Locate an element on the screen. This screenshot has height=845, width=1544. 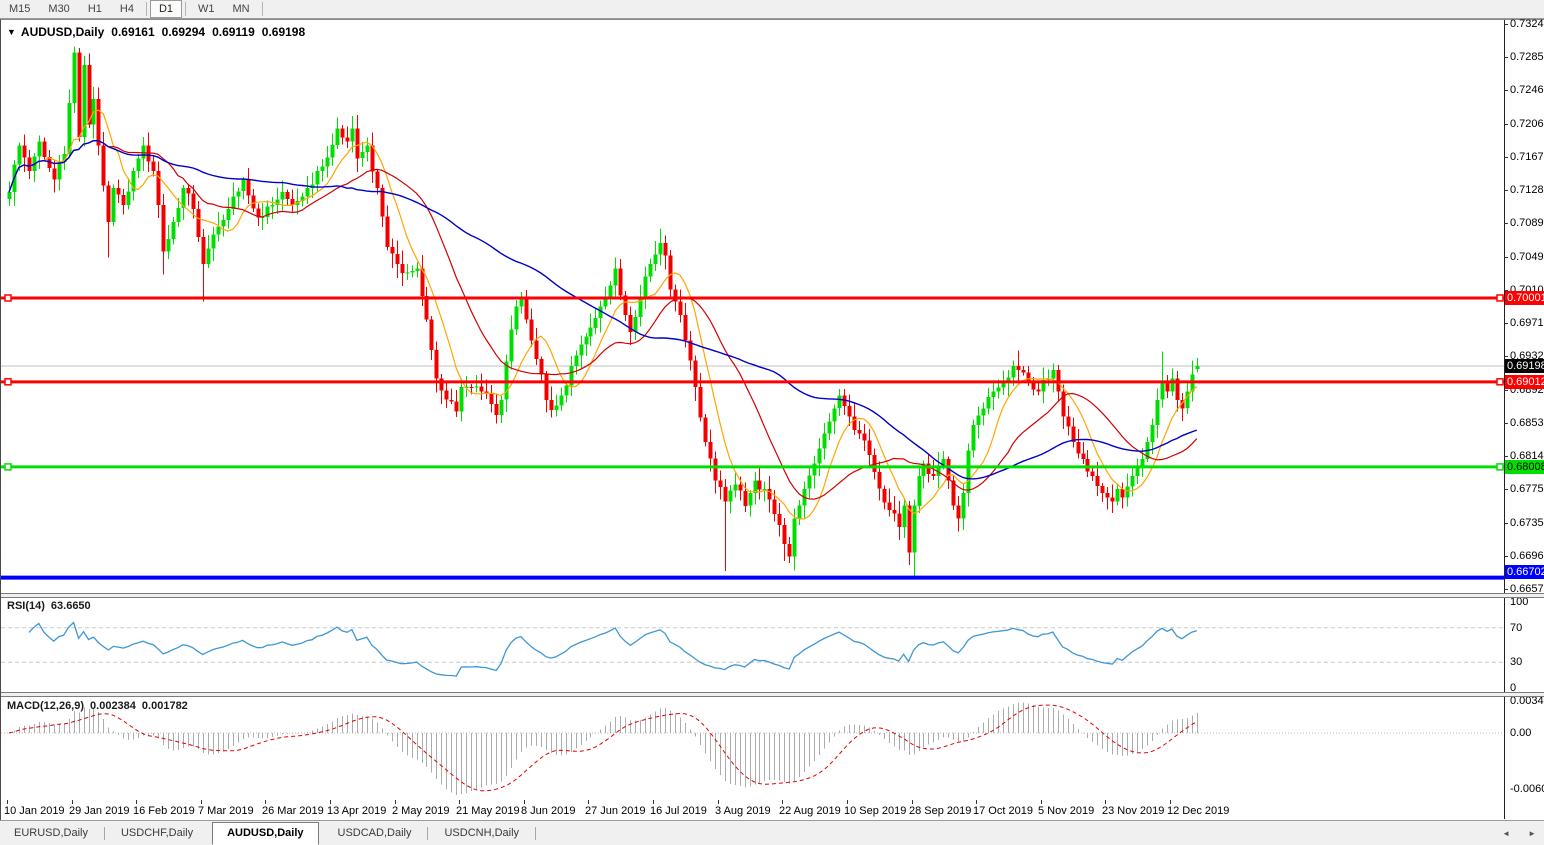
date-label: 10 Sep 2019 is located at coordinates (875, 811).